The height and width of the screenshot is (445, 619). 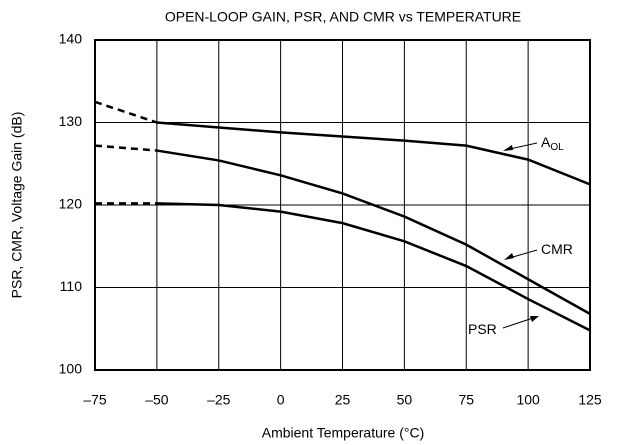 What do you see at coordinates (71, 121) in the screenshot?
I see `y-tick-label: 130` at bounding box center [71, 121].